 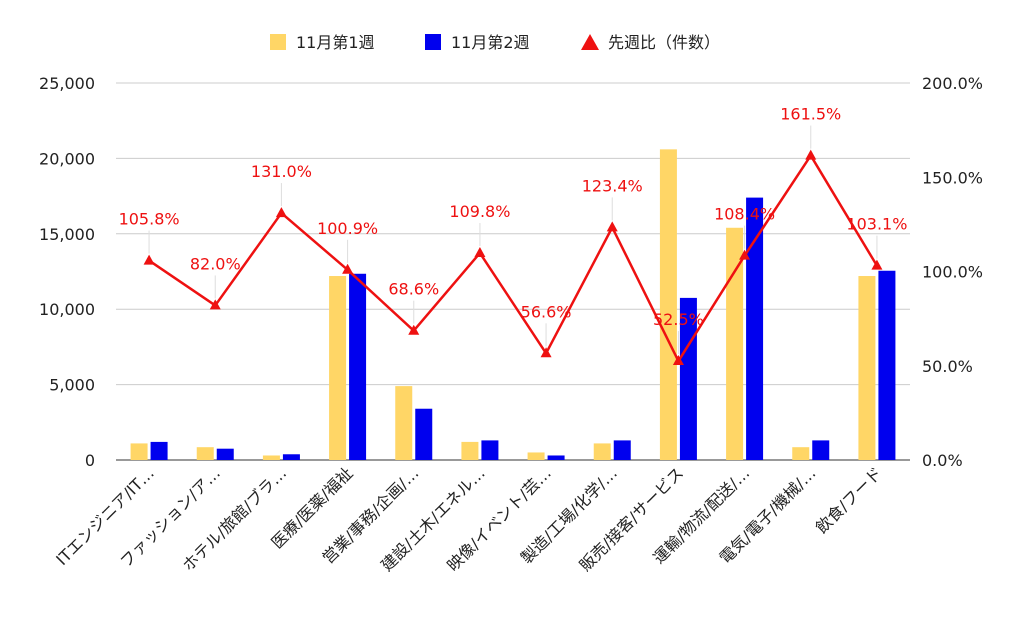 I want to click on left-axis: 0 5,000 10,000 15,000 20,000 25,000, so click(x=67, y=272).